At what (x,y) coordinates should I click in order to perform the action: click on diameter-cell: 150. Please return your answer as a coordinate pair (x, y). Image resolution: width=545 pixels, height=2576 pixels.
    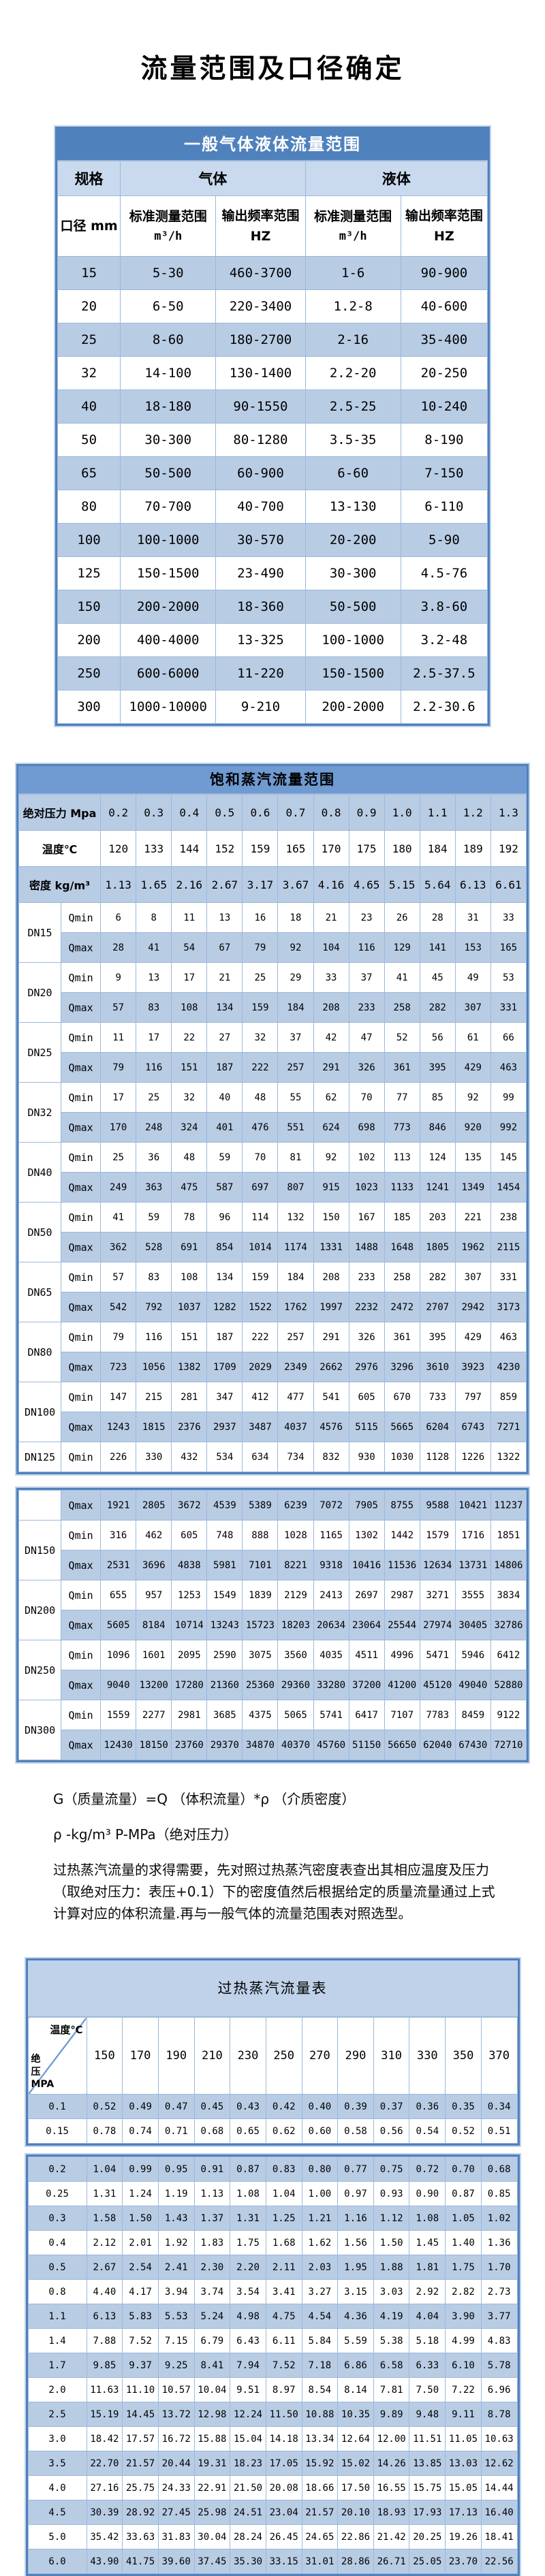
    Looking at the image, I should click on (89, 607).